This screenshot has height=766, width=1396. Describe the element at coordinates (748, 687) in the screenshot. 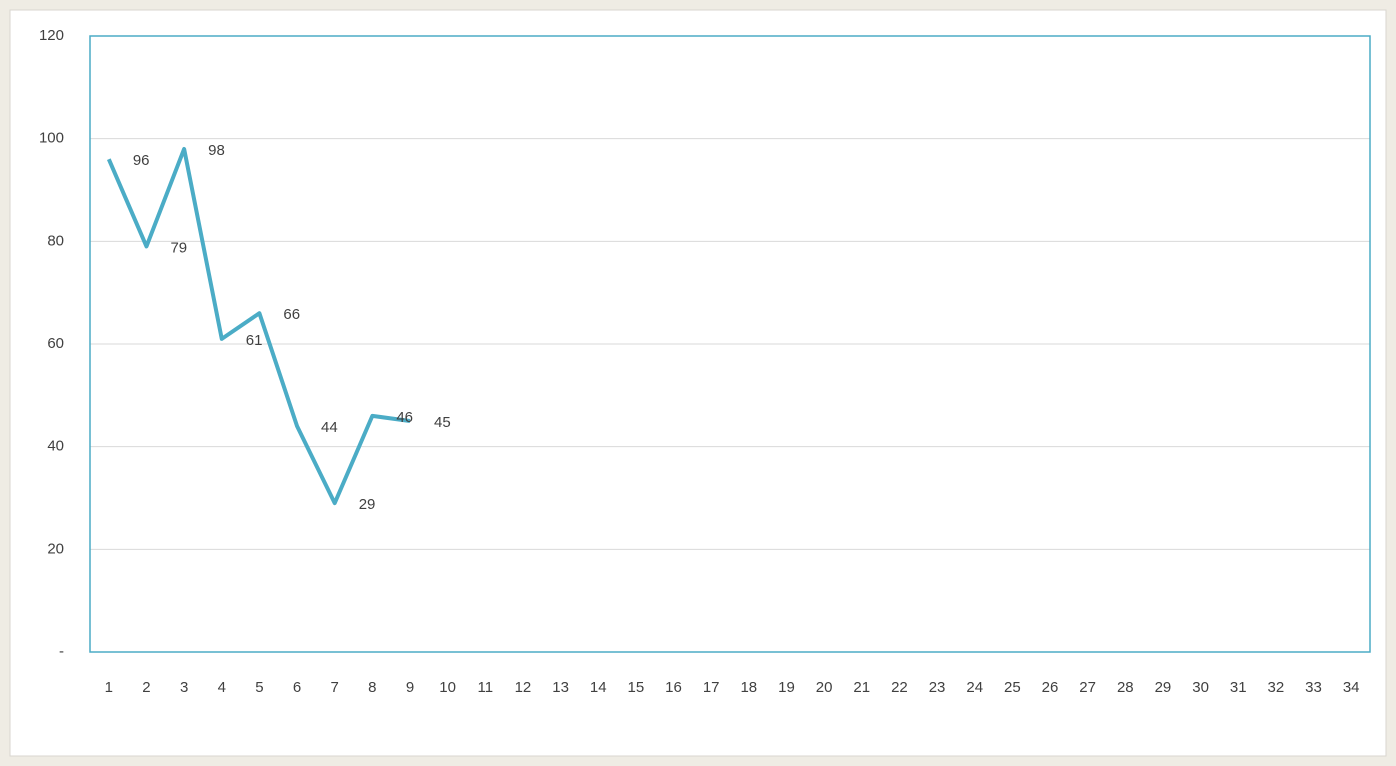

I see `x-tick-label: 18` at that location.